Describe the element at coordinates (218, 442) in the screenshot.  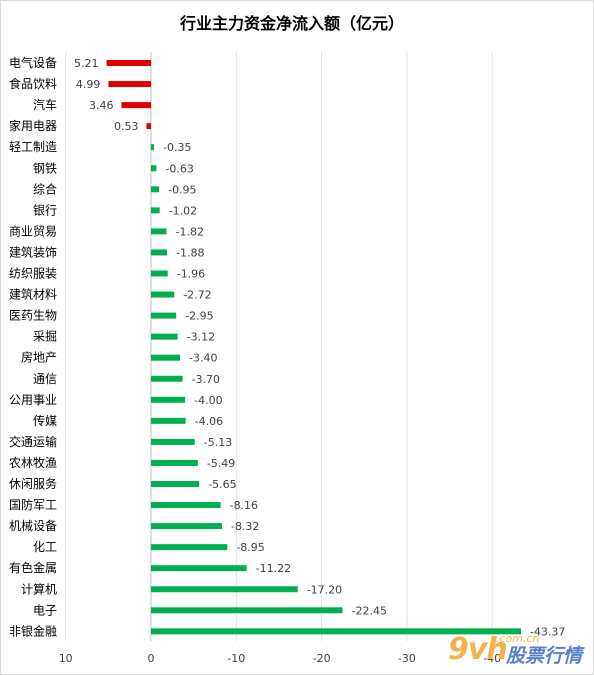
I see `value-label: -5.13` at that location.